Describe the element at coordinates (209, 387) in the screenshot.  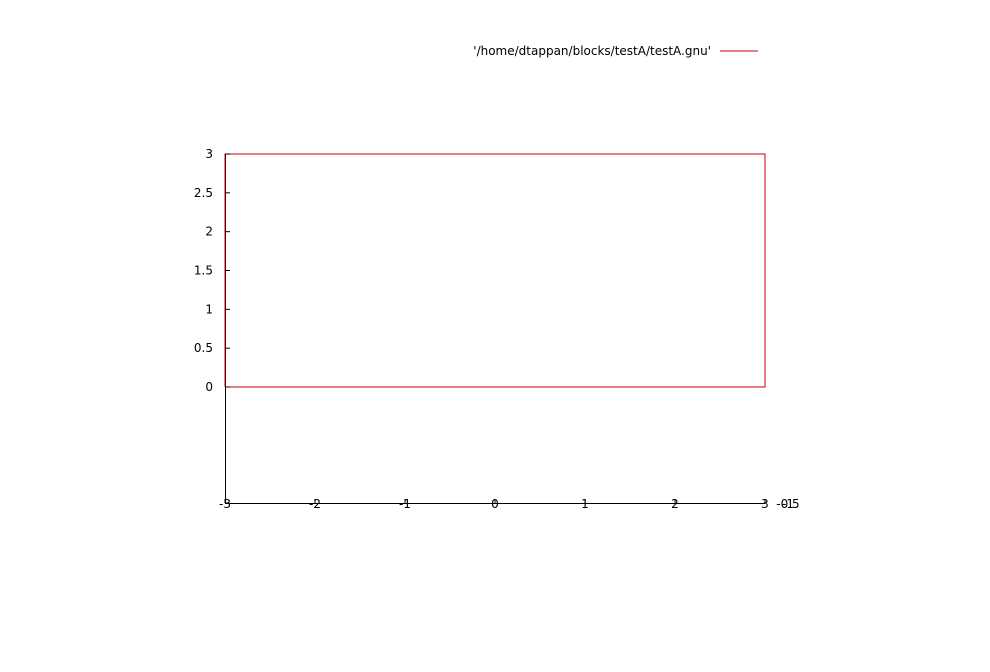
I see `y-tick-label: 0` at that location.